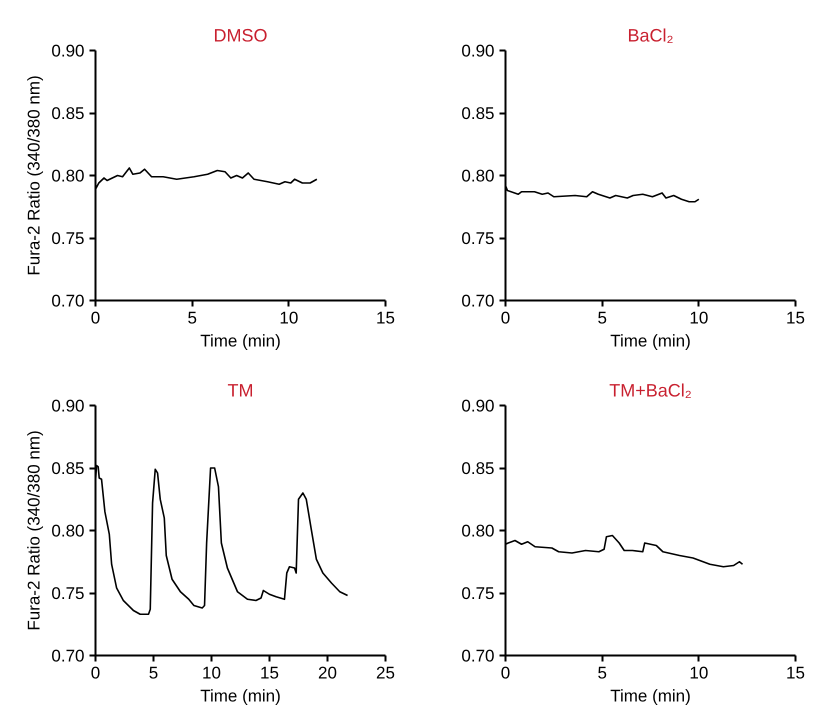 This screenshot has width=820, height=721. I want to click on chart-title: TM+BaCl₂, so click(650, 390).